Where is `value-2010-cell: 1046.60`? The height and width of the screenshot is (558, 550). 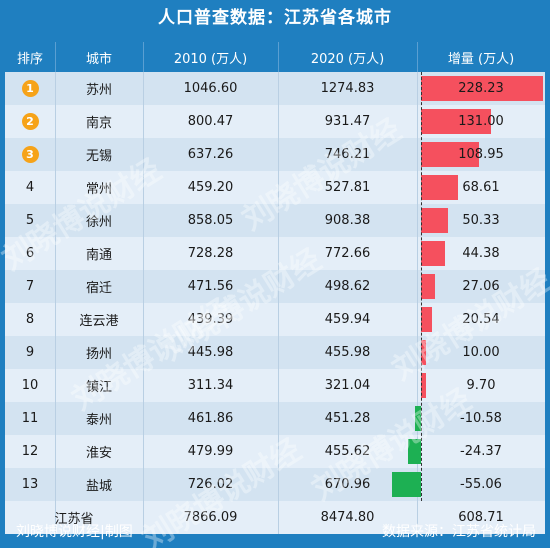
value-2010-cell: 1046.60 is located at coordinates (210, 88).